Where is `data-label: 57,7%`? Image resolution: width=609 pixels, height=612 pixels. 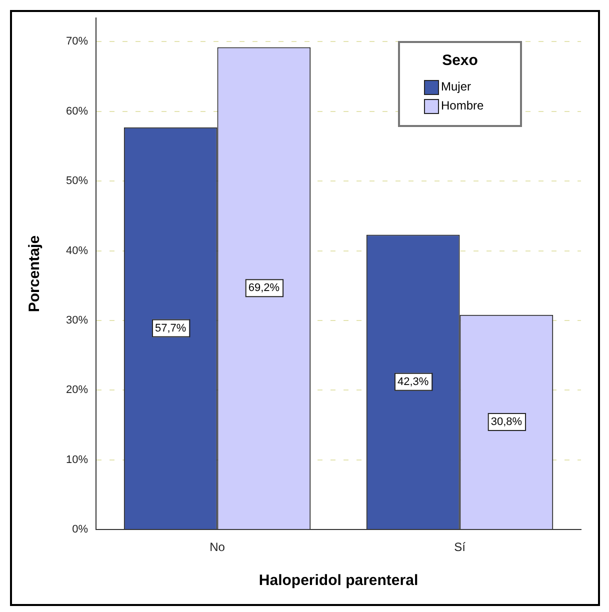 data-label: 57,7% is located at coordinates (170, 328).